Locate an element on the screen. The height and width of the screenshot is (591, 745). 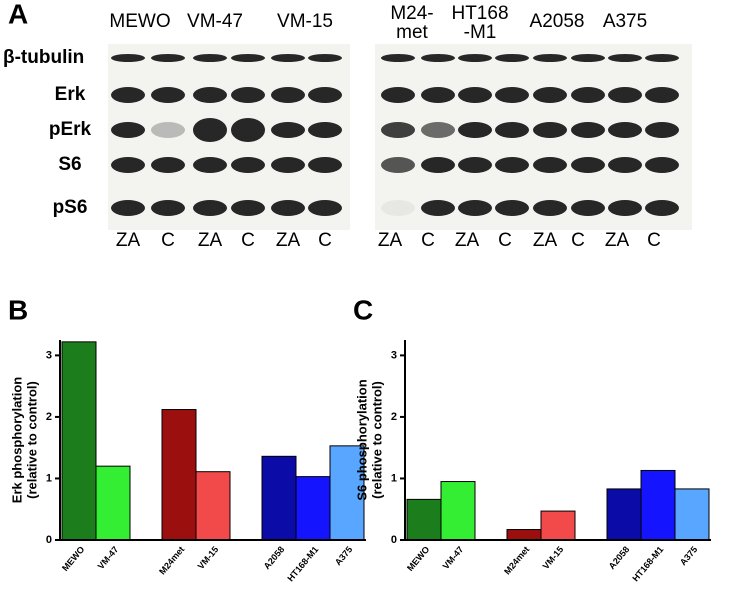
y-tick-label: 2 is located at coordinates (49, 417).